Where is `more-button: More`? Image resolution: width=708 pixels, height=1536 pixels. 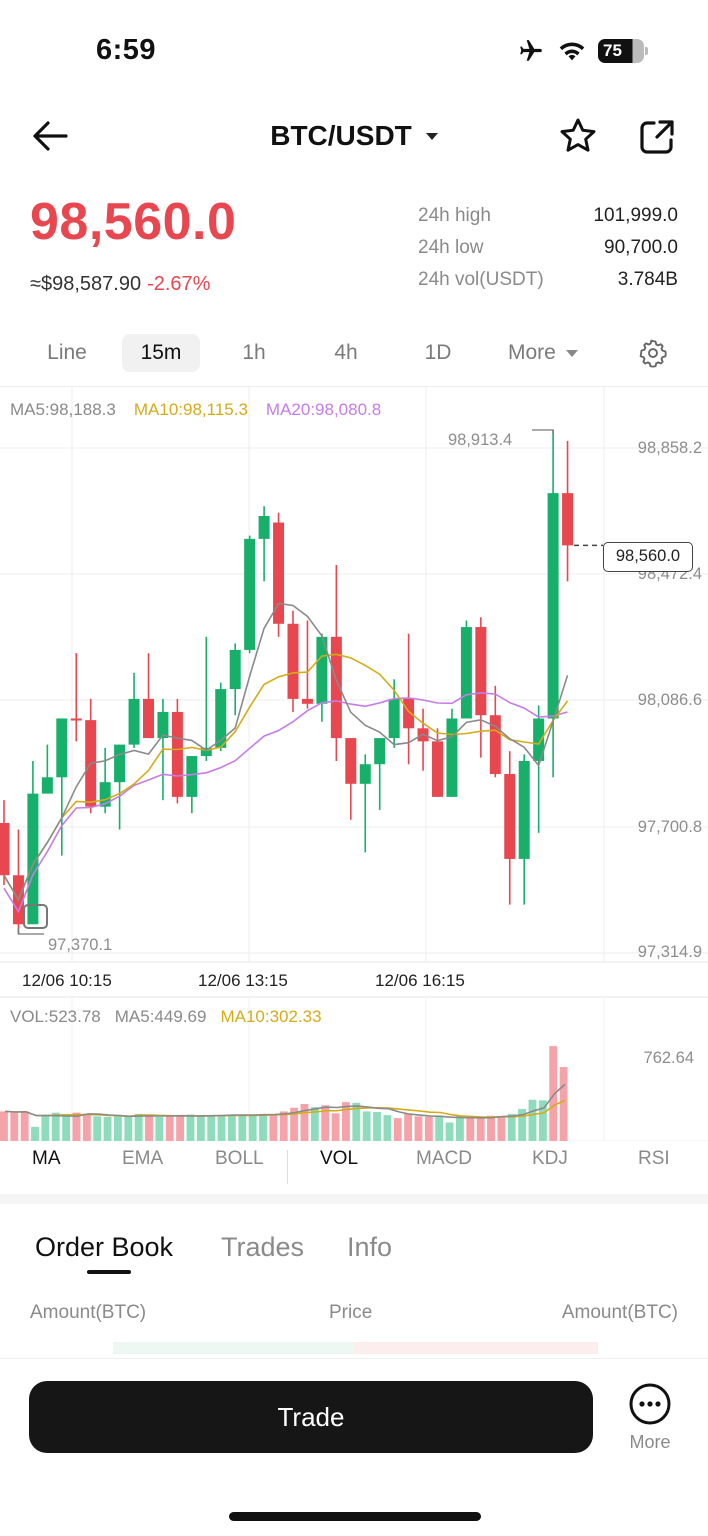 more-button: More is located at coordinates (650, 1418).